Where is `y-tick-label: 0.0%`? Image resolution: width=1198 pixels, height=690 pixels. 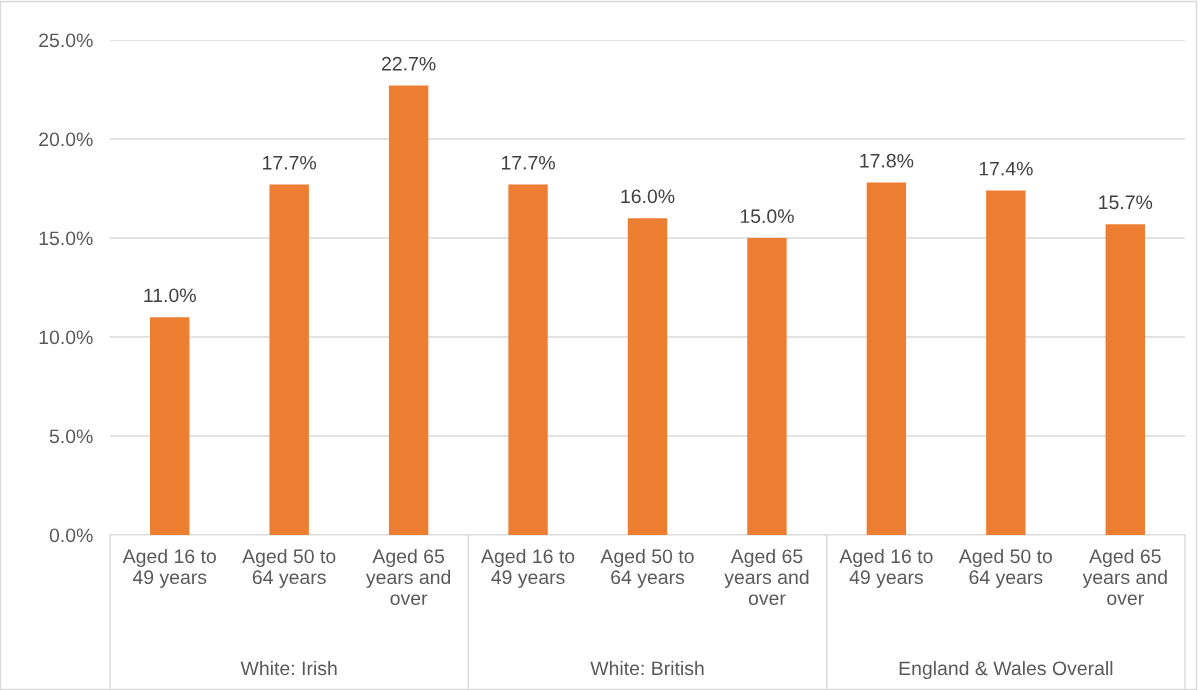 y-tick-label: 0.0% is located at coordinates (71, 535).